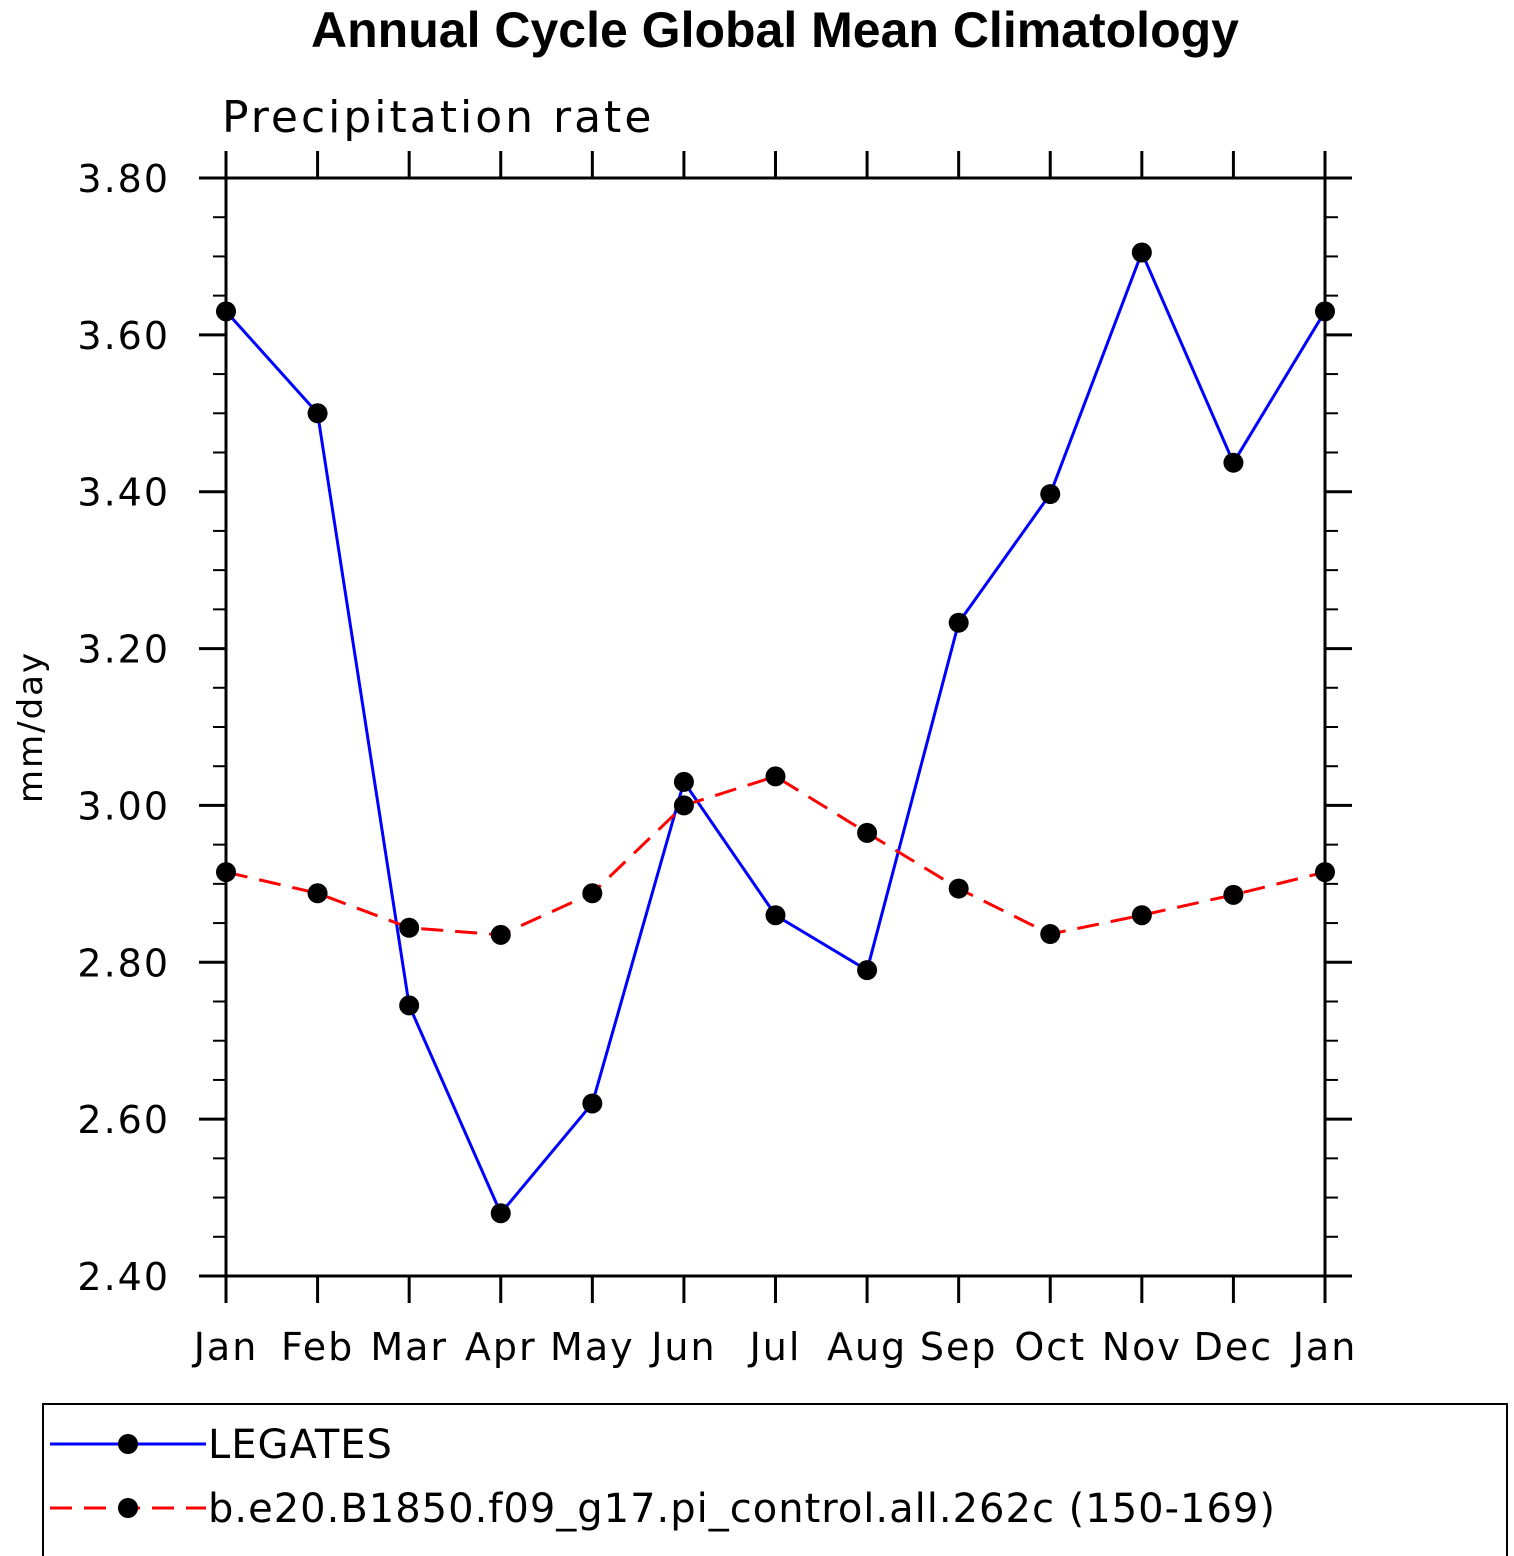 The image size is (1514, 1556). I want to click on y-tick-label: 3.80, so click(123, 179).